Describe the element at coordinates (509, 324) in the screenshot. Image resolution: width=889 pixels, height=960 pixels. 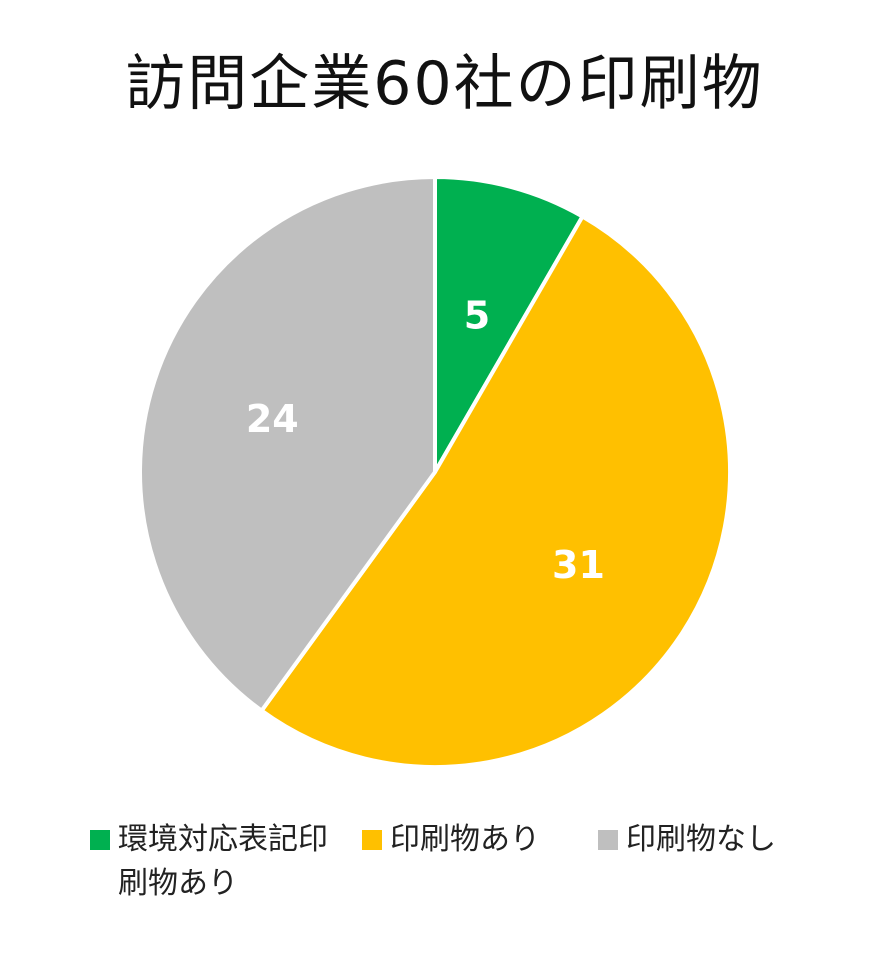
I see `pie-slice-eco-label-printed` at that location.